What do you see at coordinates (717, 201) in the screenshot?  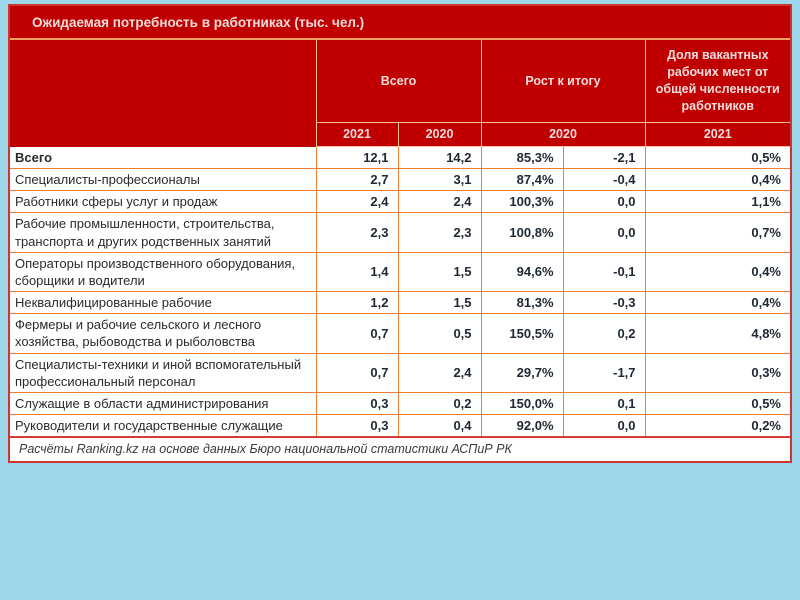 I see `share-2021-cell: 1,1%` at bounding box center [717, 201].